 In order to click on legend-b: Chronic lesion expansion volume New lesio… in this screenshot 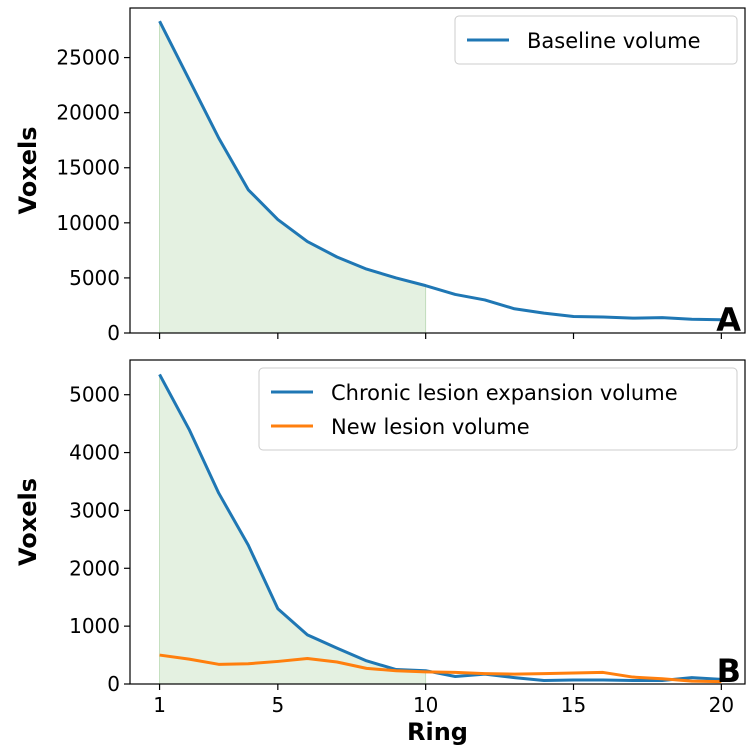, I will do `click(498, 409)`.